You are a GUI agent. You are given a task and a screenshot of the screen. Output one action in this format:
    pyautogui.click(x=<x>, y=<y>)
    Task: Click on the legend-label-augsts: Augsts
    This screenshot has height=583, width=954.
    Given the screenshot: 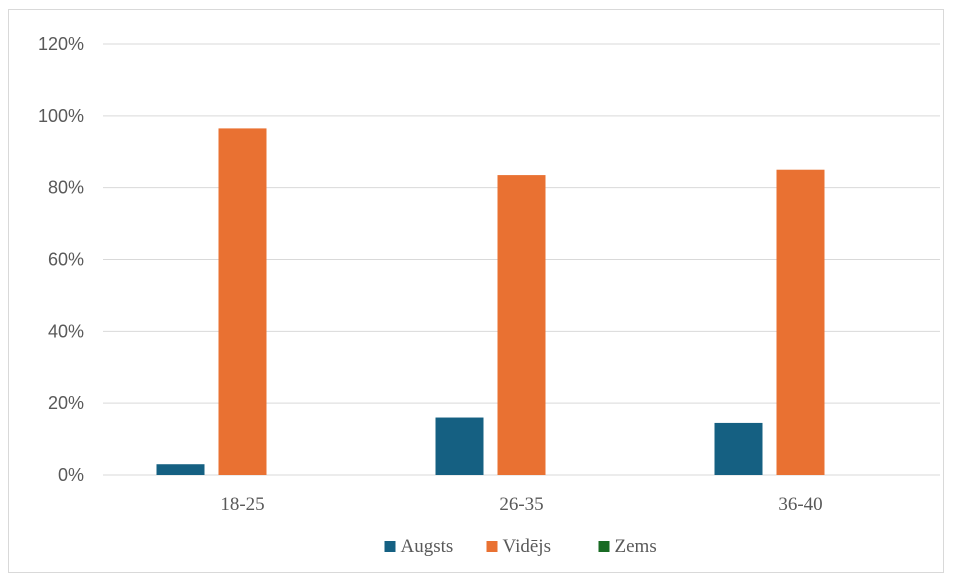 What is the action you would take?
    pyautogui.click(x=427, y=546)
    